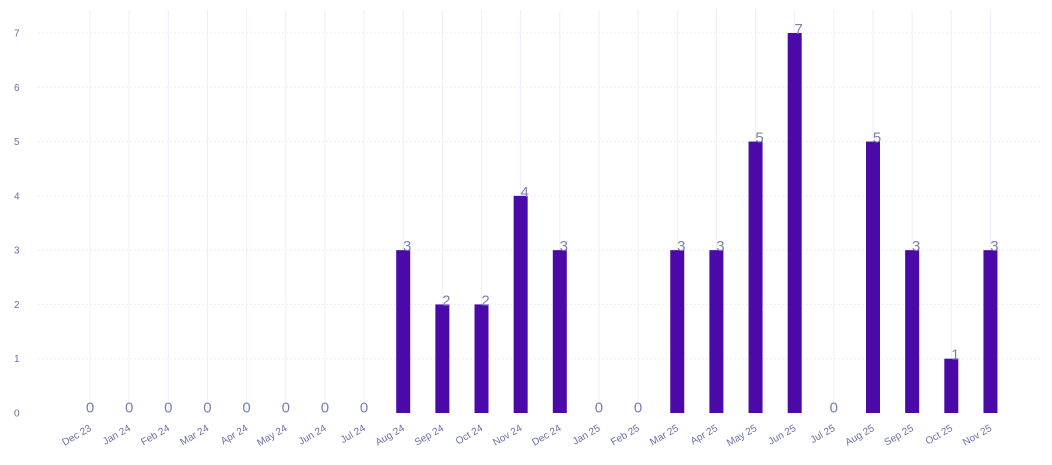 This screenshot has width=1052, height=465. What do you see at coordinates (117, 435) in the screenshot?
I see `x-tick-label: Jan 24` at bounding box center [117, 435].